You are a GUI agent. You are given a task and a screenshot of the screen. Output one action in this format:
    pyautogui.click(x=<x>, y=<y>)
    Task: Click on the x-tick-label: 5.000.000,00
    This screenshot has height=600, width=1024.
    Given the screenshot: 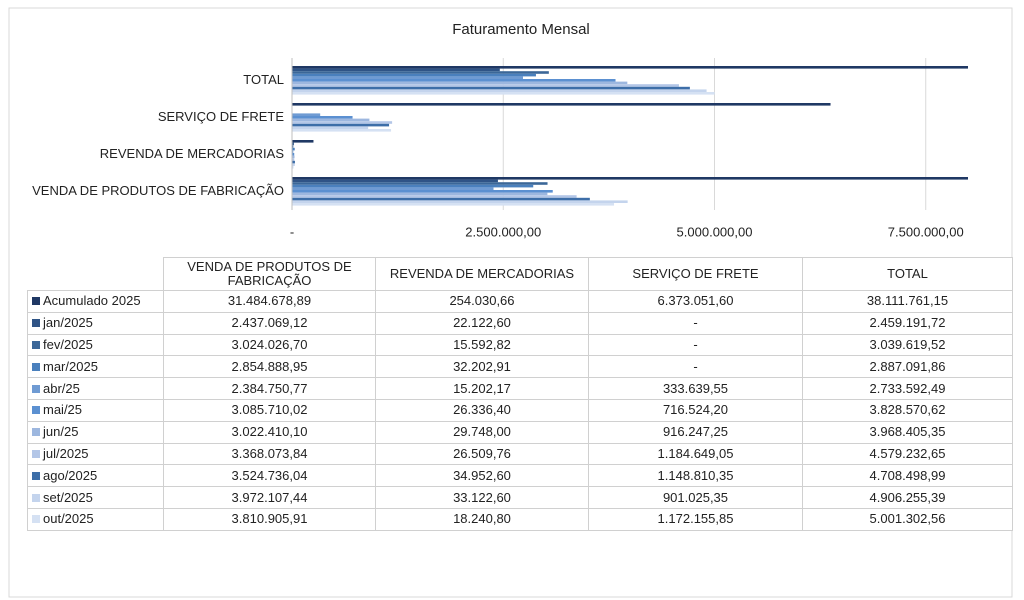 What is the action you would take?
    pyautogui.click(x=715, y=231)
    